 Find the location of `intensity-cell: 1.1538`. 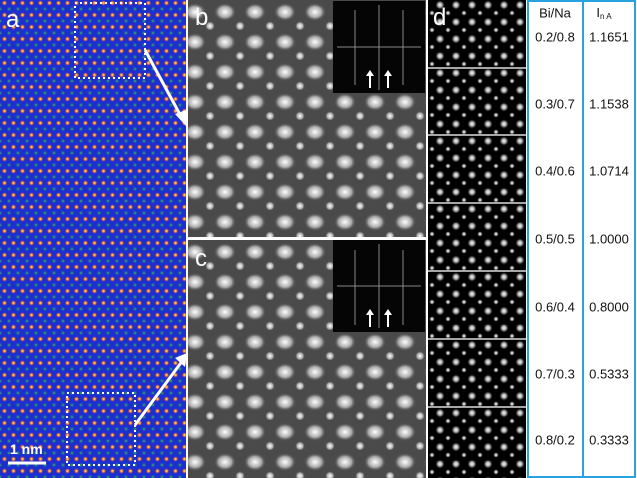

intensity-cell: 1.1538 is located at coordinates (609, 103).